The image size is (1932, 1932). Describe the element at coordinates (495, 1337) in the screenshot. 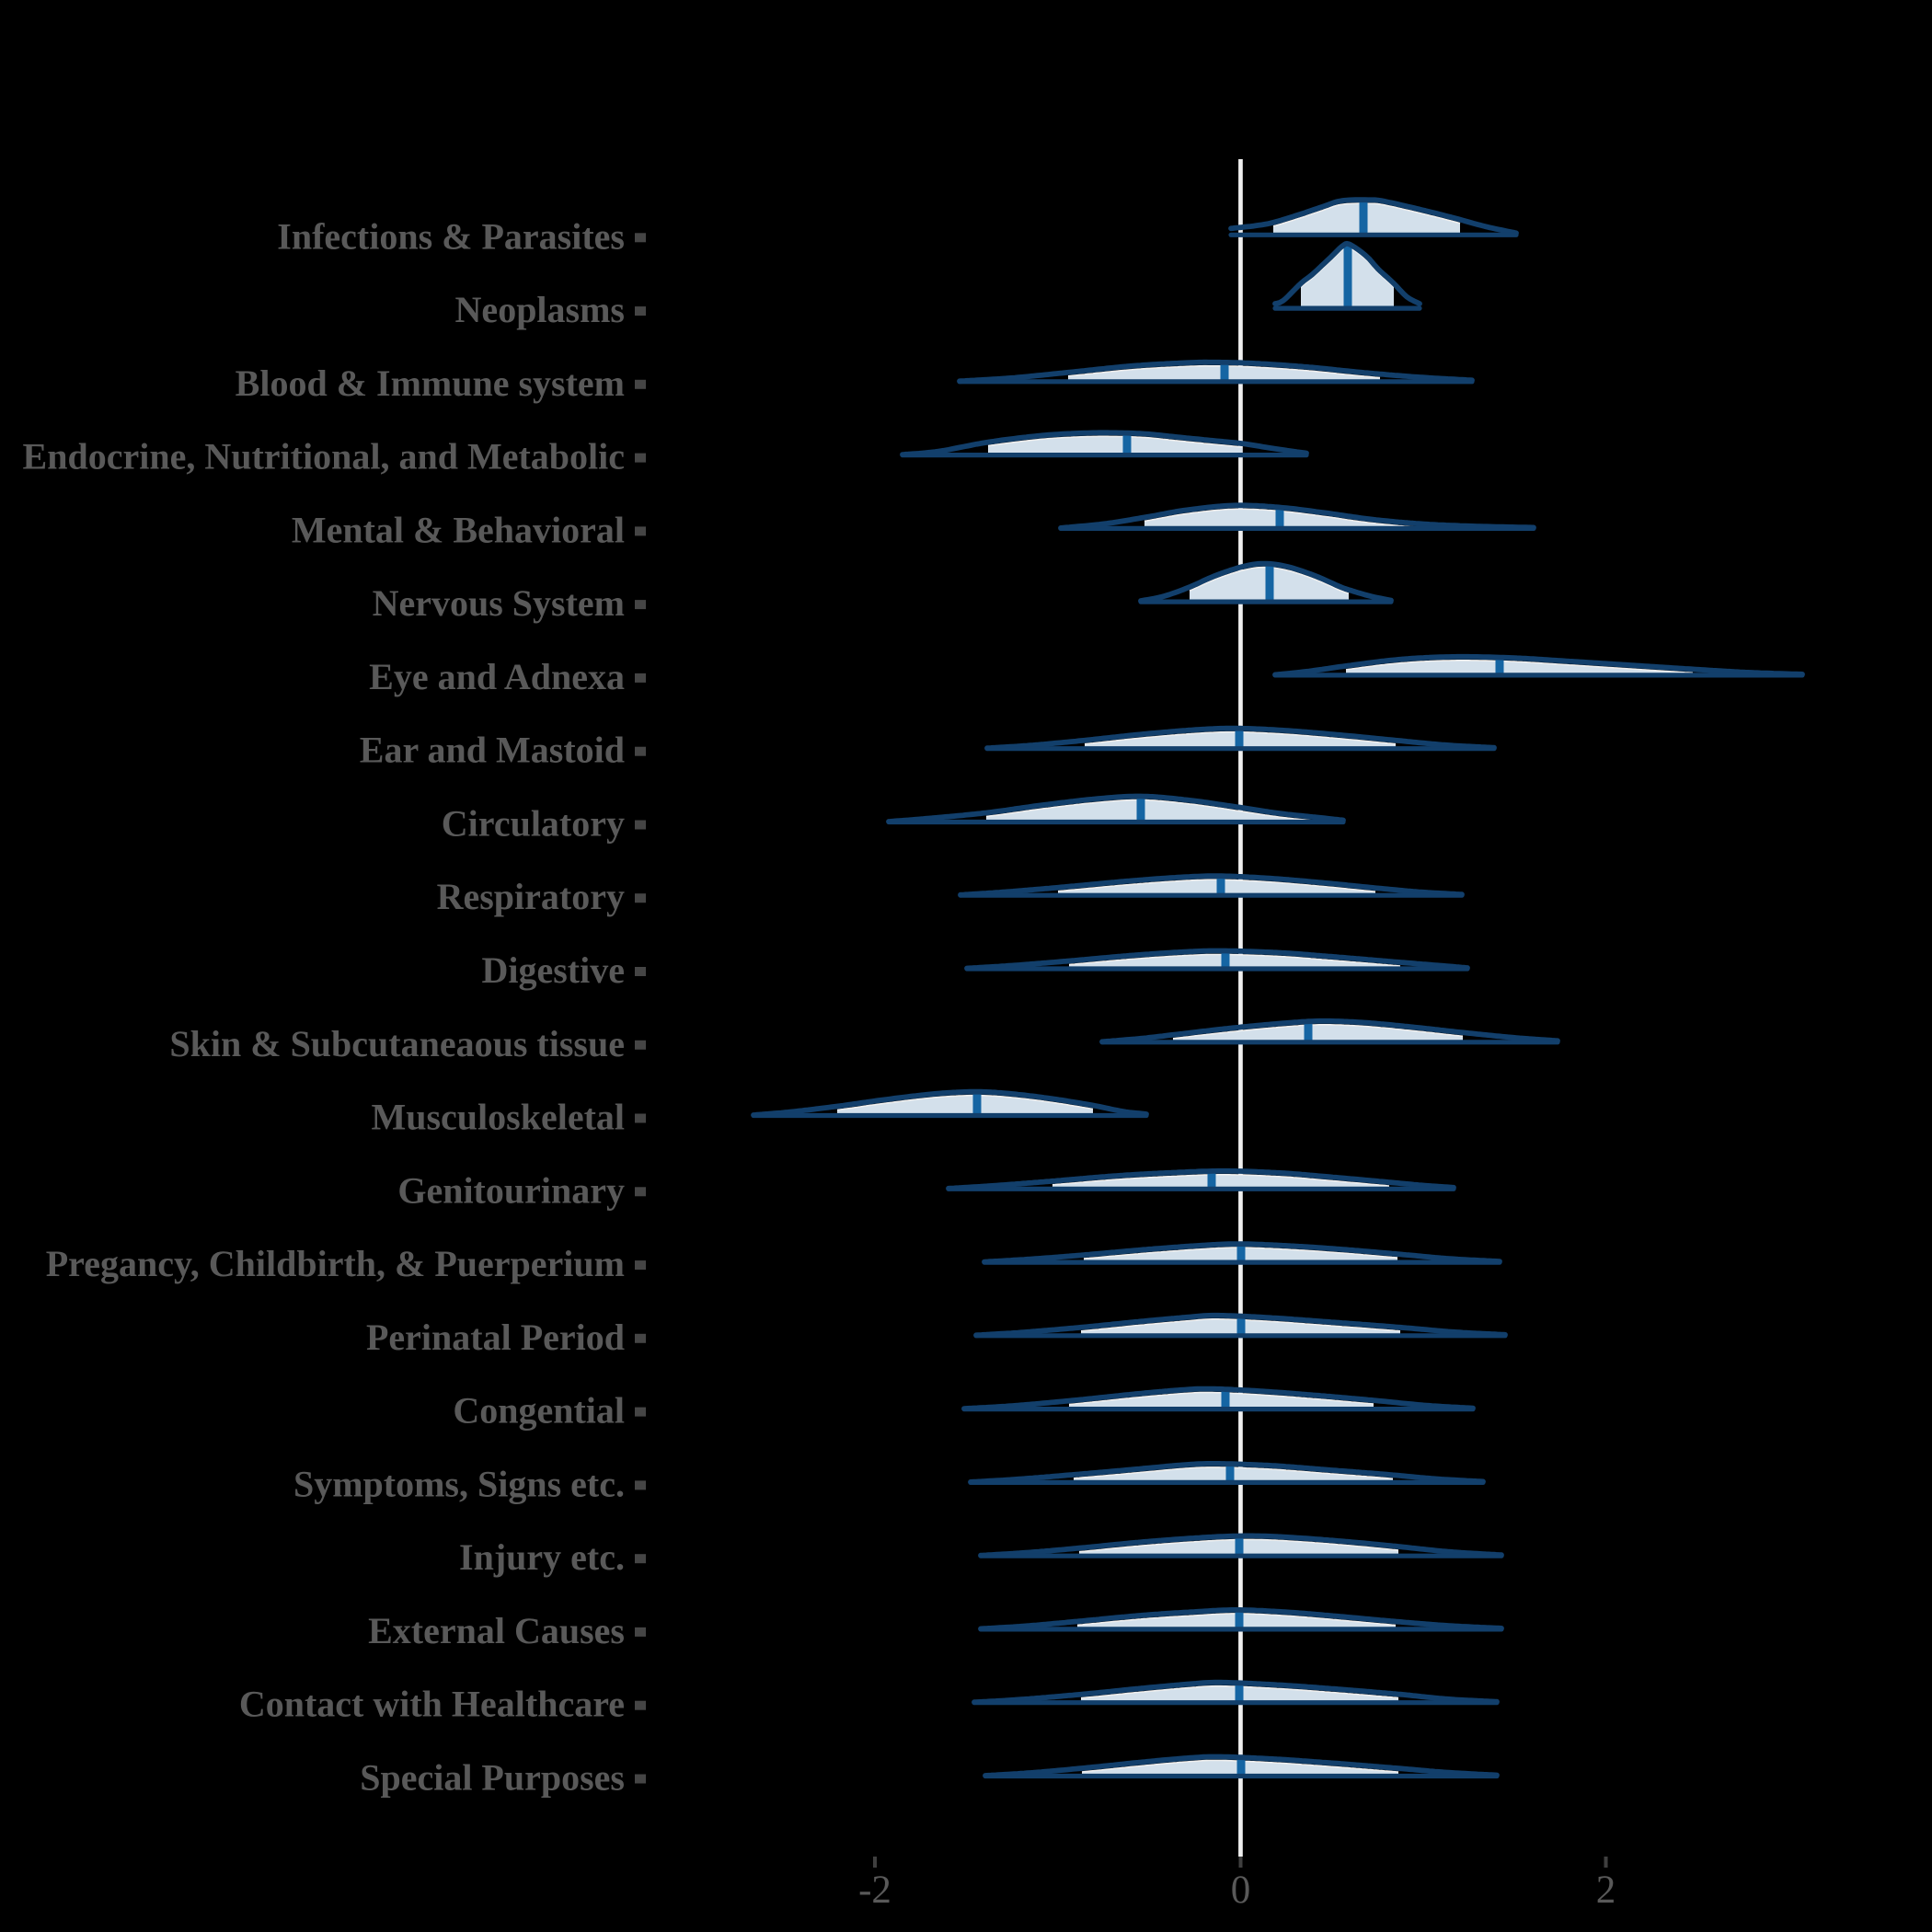

I see `svg-text: Perinatal Period` at that location.